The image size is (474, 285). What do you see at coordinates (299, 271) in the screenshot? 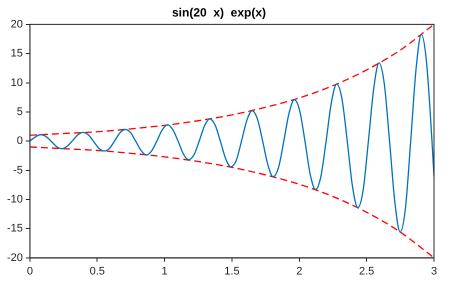
I see `x-tick-label: 2` at bounding box center [299, 271].